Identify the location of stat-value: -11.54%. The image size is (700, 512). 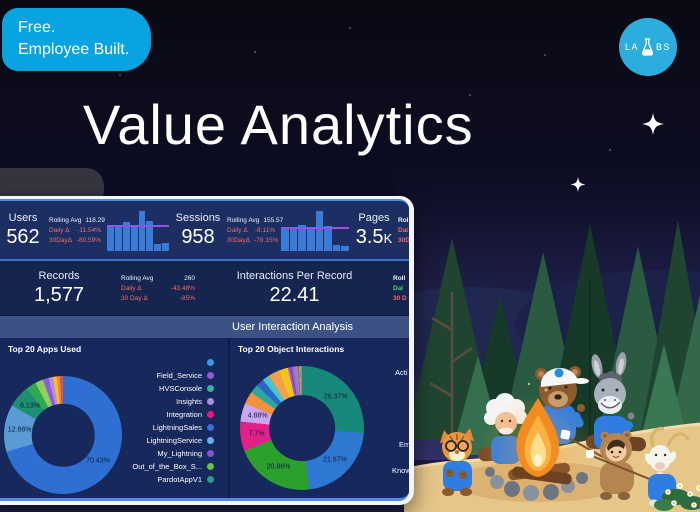
(89, 230).